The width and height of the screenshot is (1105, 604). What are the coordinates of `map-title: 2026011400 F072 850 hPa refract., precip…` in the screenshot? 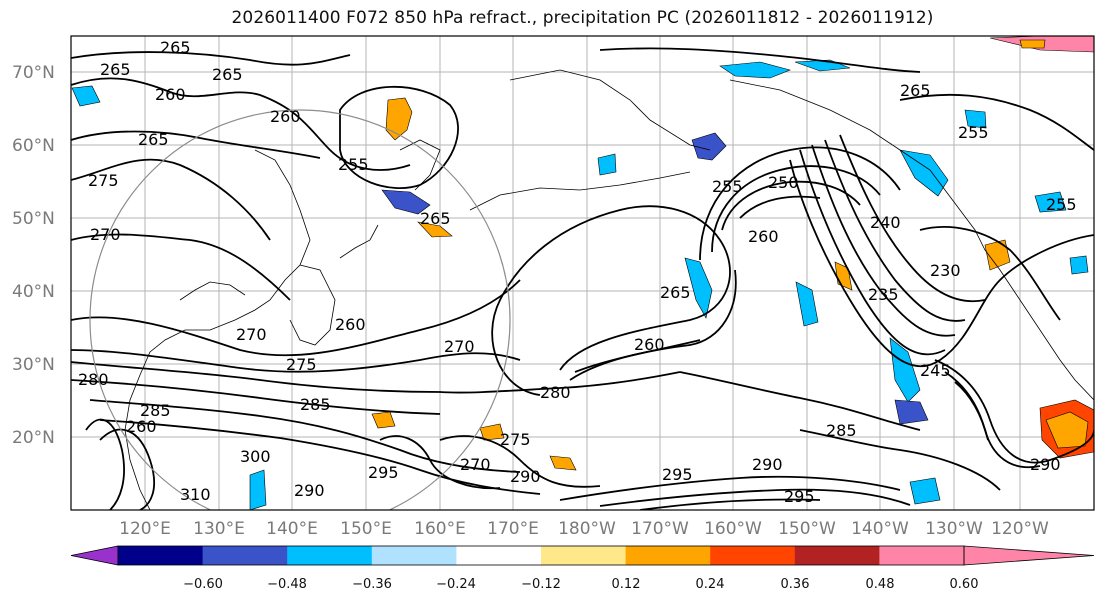 It's located at (582, 18).